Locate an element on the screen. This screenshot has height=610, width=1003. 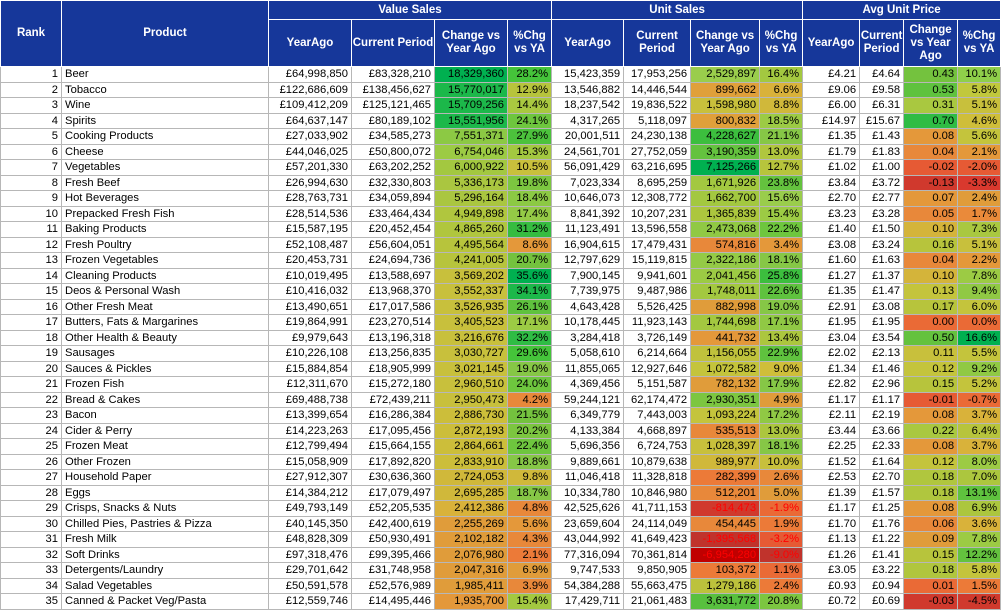
unit-current-cell: 62,174,472 is located at coordinates (657, 399).